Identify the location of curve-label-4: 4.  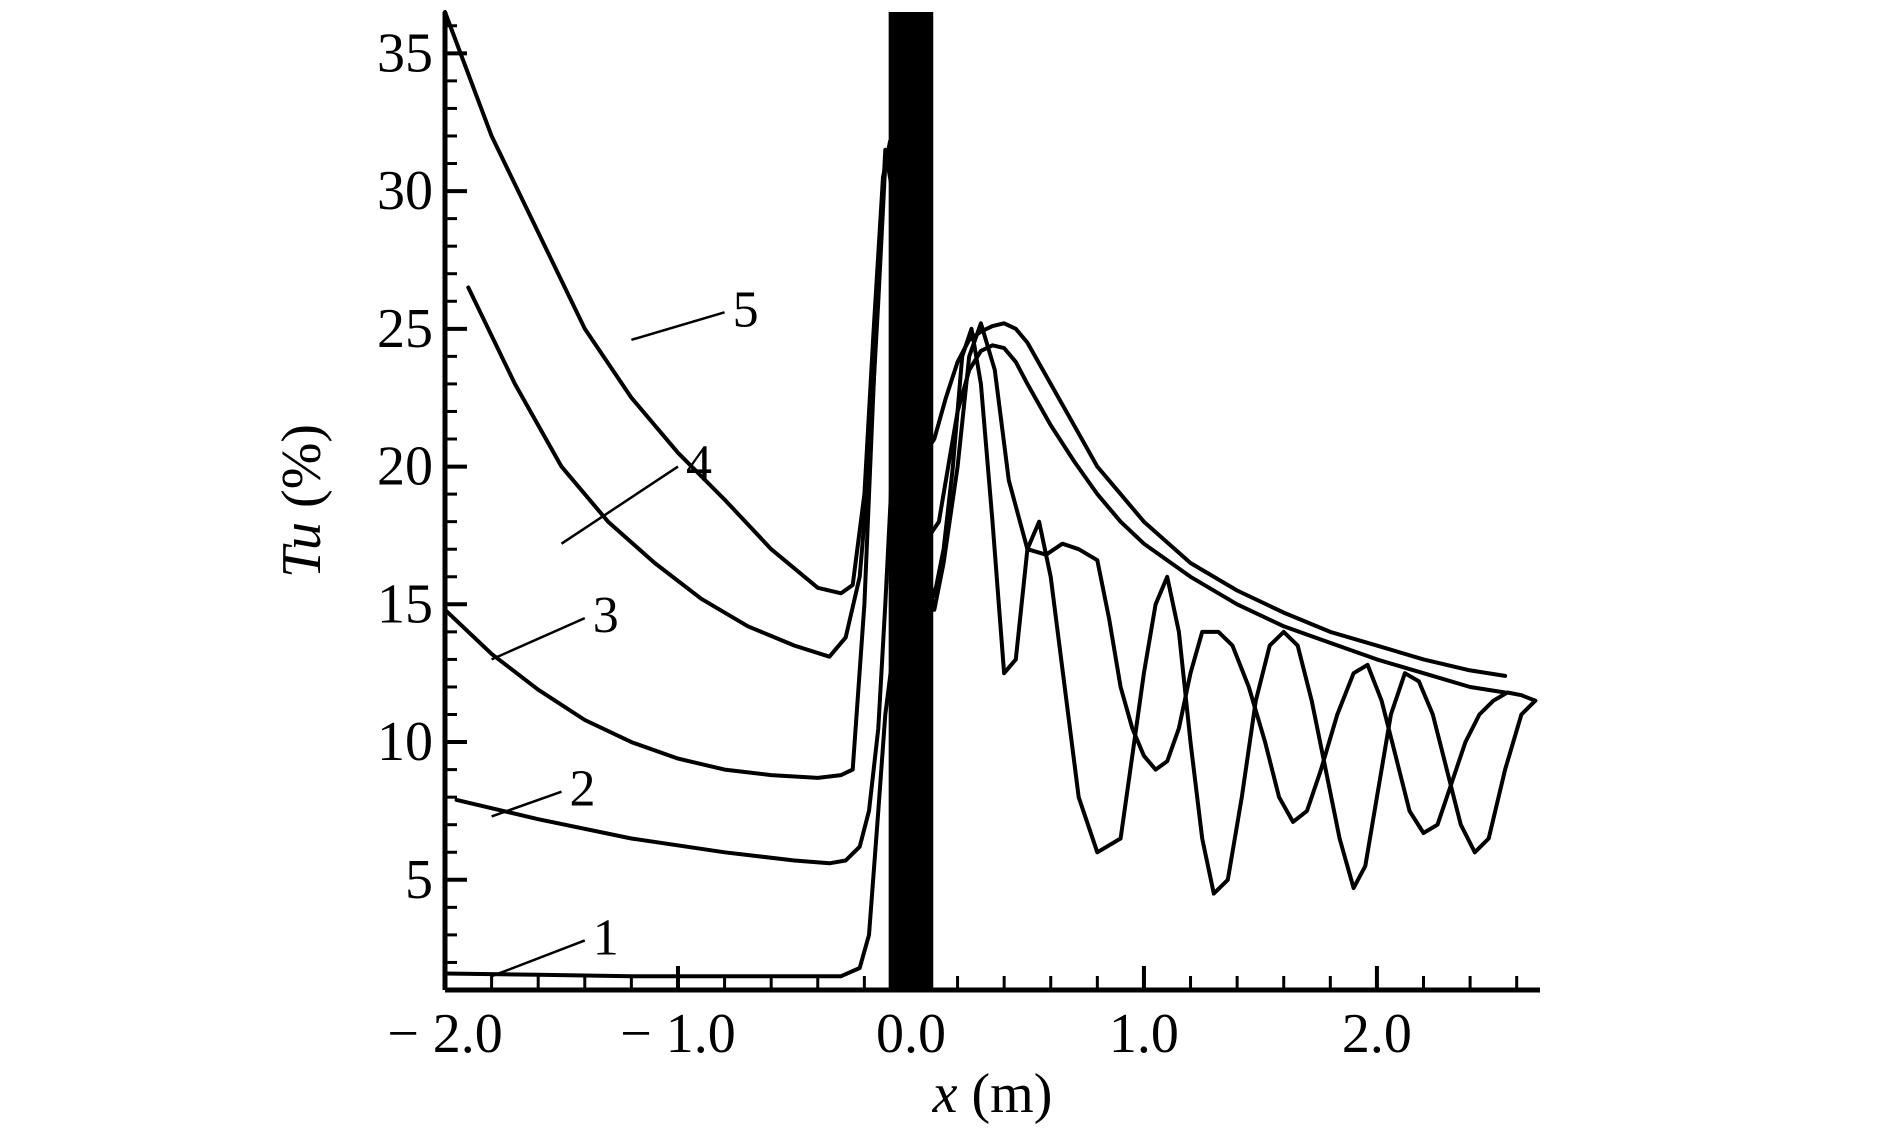
(699, 464).